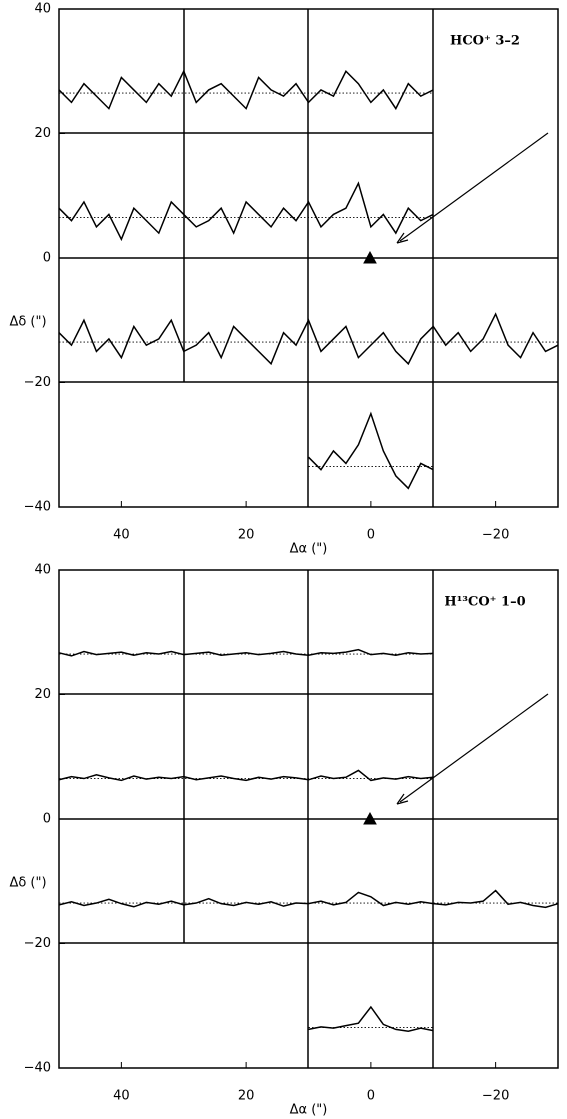 The image size is (567, 1119). I want to click on panel-title: HCO⁺ 3–2, so click(485, 41).